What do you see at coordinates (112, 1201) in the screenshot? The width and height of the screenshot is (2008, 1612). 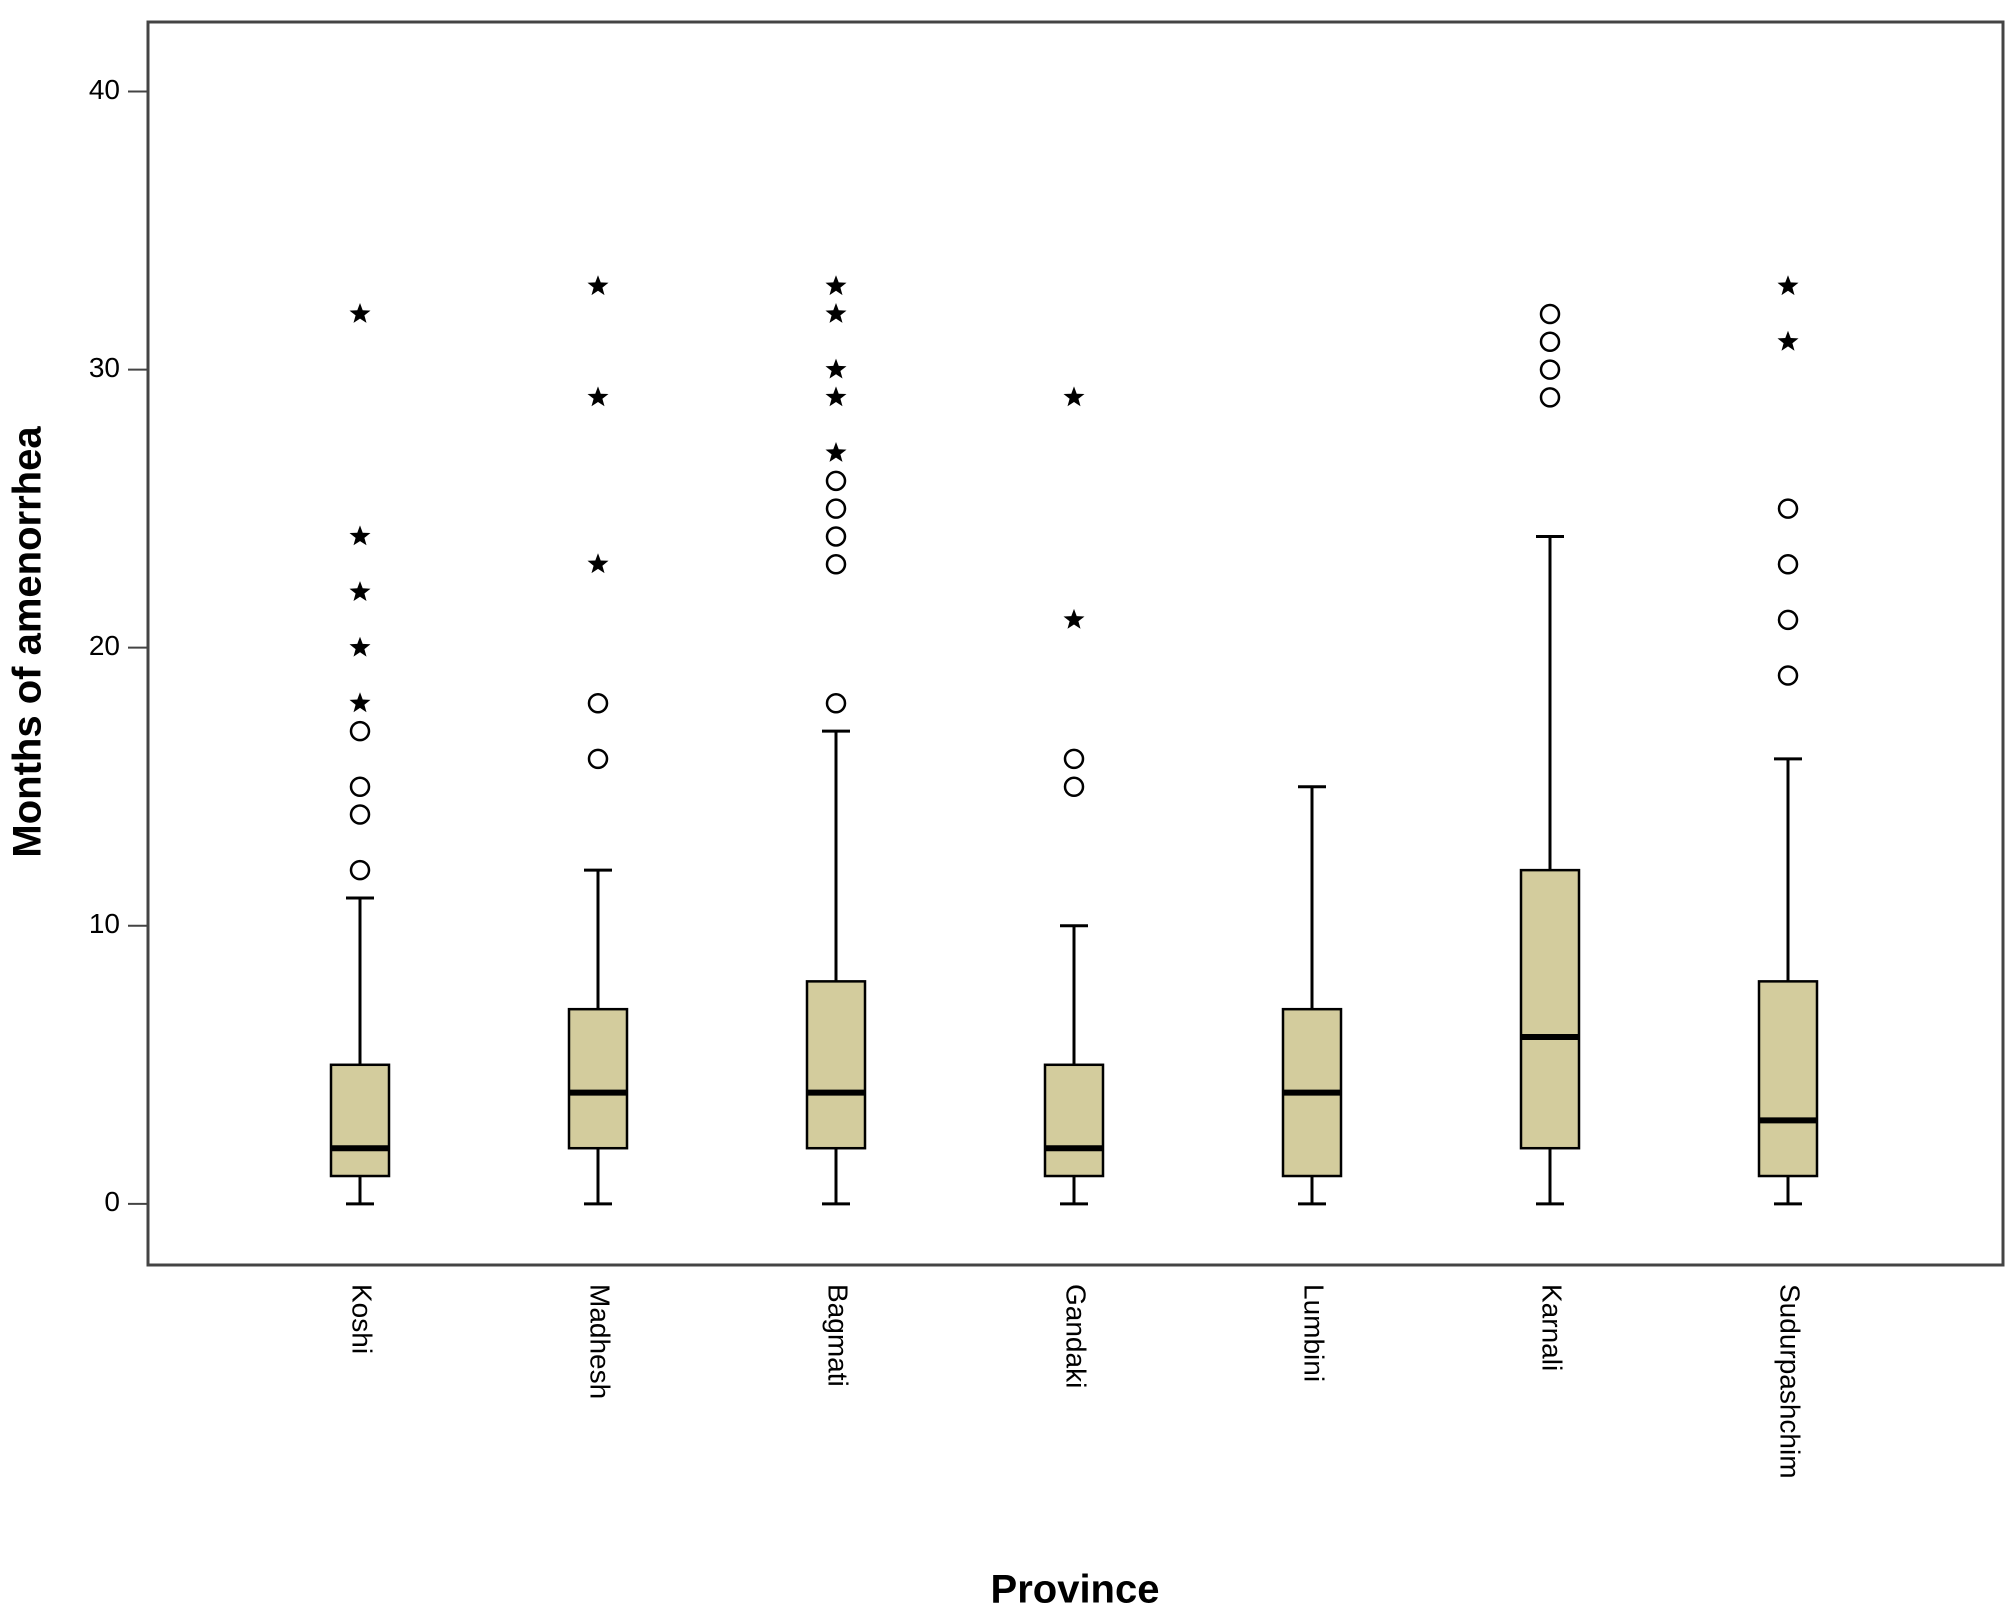 I see `y-tick-label: 0` at bounding box center [112, 1201].